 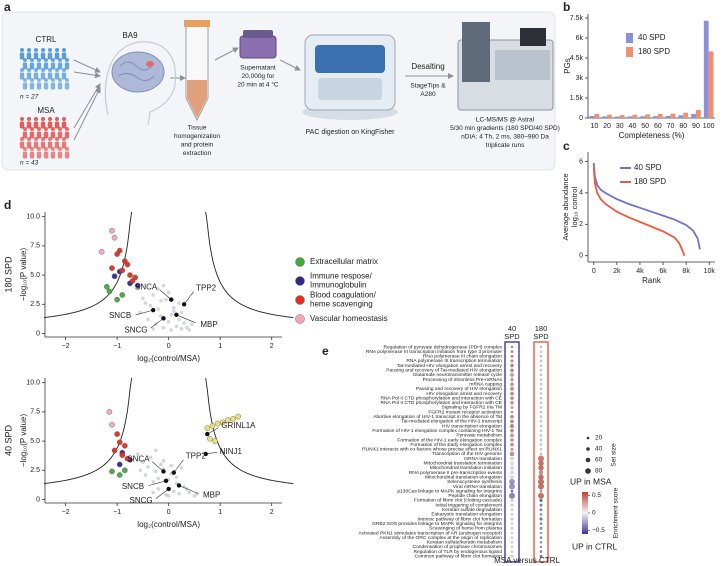 I want to click on term-label: mRNA translation, so click(x=483, y=459).